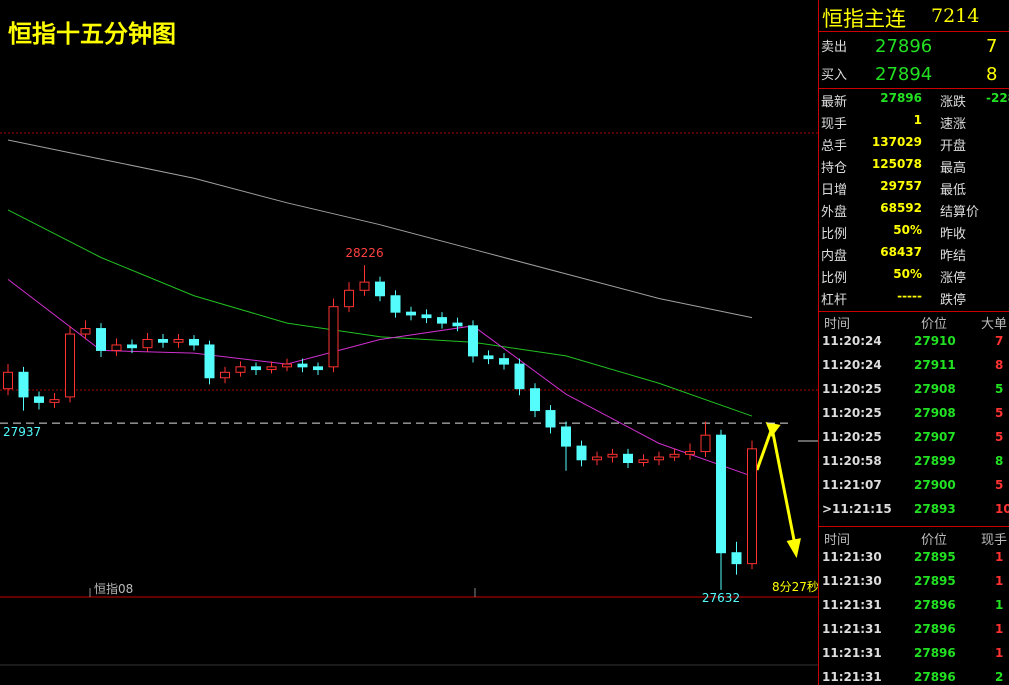 This screenshot has height=685, width=1009. What do you see at coordinates (953, 300) in the screenshot?
I see `stat-label: 跌停` at bounding box center [953, 300].